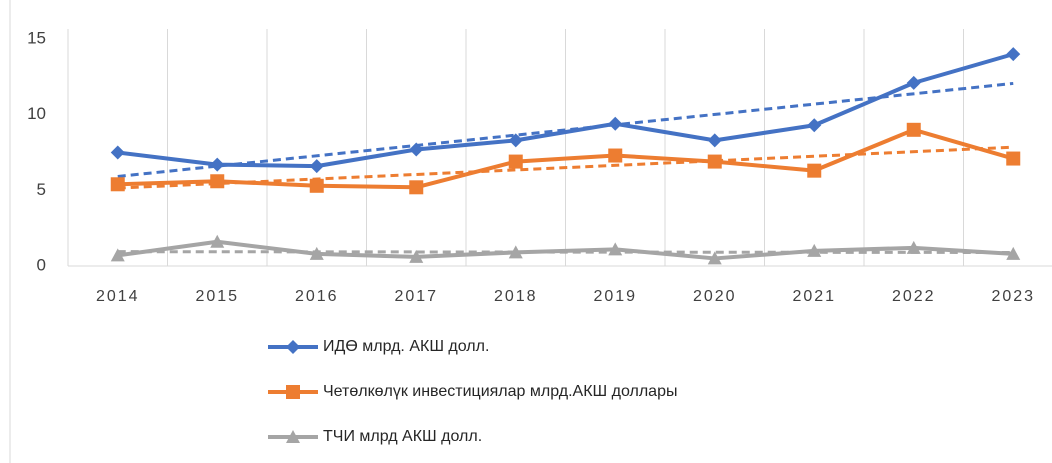  Describe the element at coordinates (715, 296) in the screenshot. I see `x-tick-label: 2020` at that location.